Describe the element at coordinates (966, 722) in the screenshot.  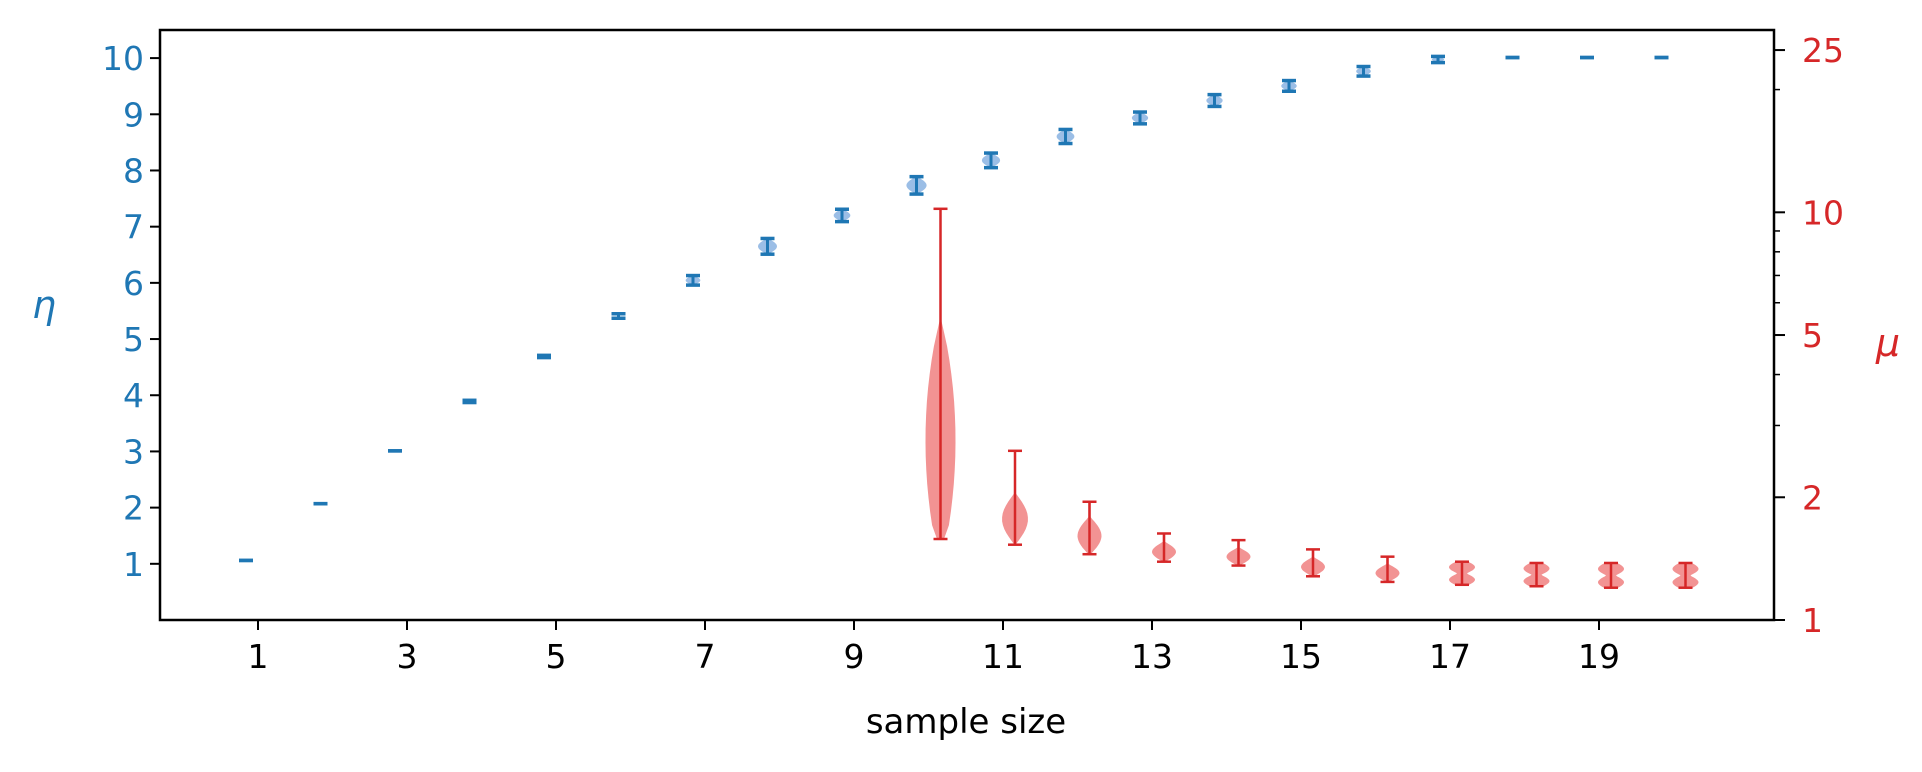
I see `x-axis-title: sample size` at that location.